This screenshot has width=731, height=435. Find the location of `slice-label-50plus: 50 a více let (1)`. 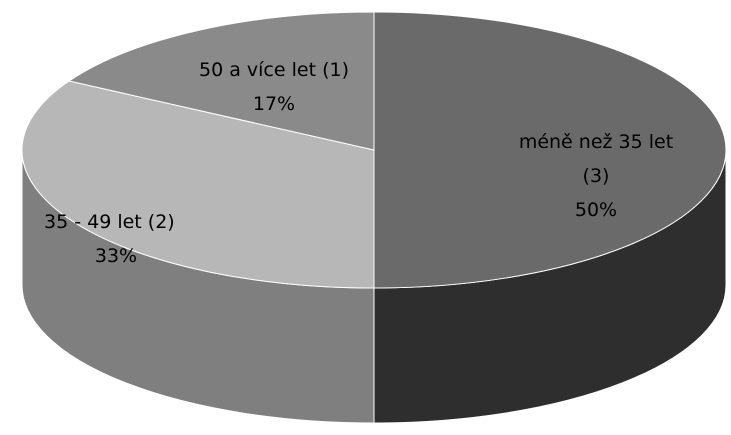

slice-label-50plus: 50 a více let (1) is located at coordinates (274, 70).